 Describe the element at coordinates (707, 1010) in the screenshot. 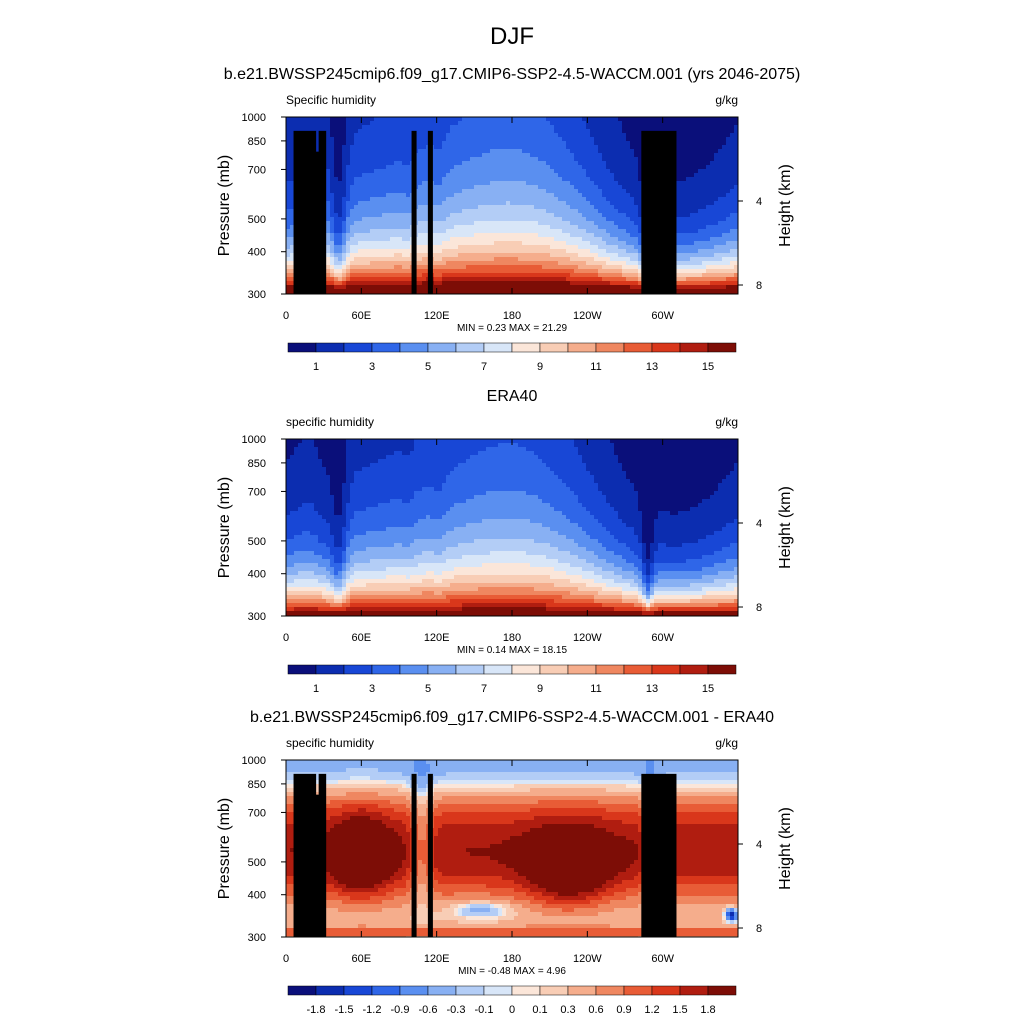

I see `colorbar-label: 1.8` at that location.